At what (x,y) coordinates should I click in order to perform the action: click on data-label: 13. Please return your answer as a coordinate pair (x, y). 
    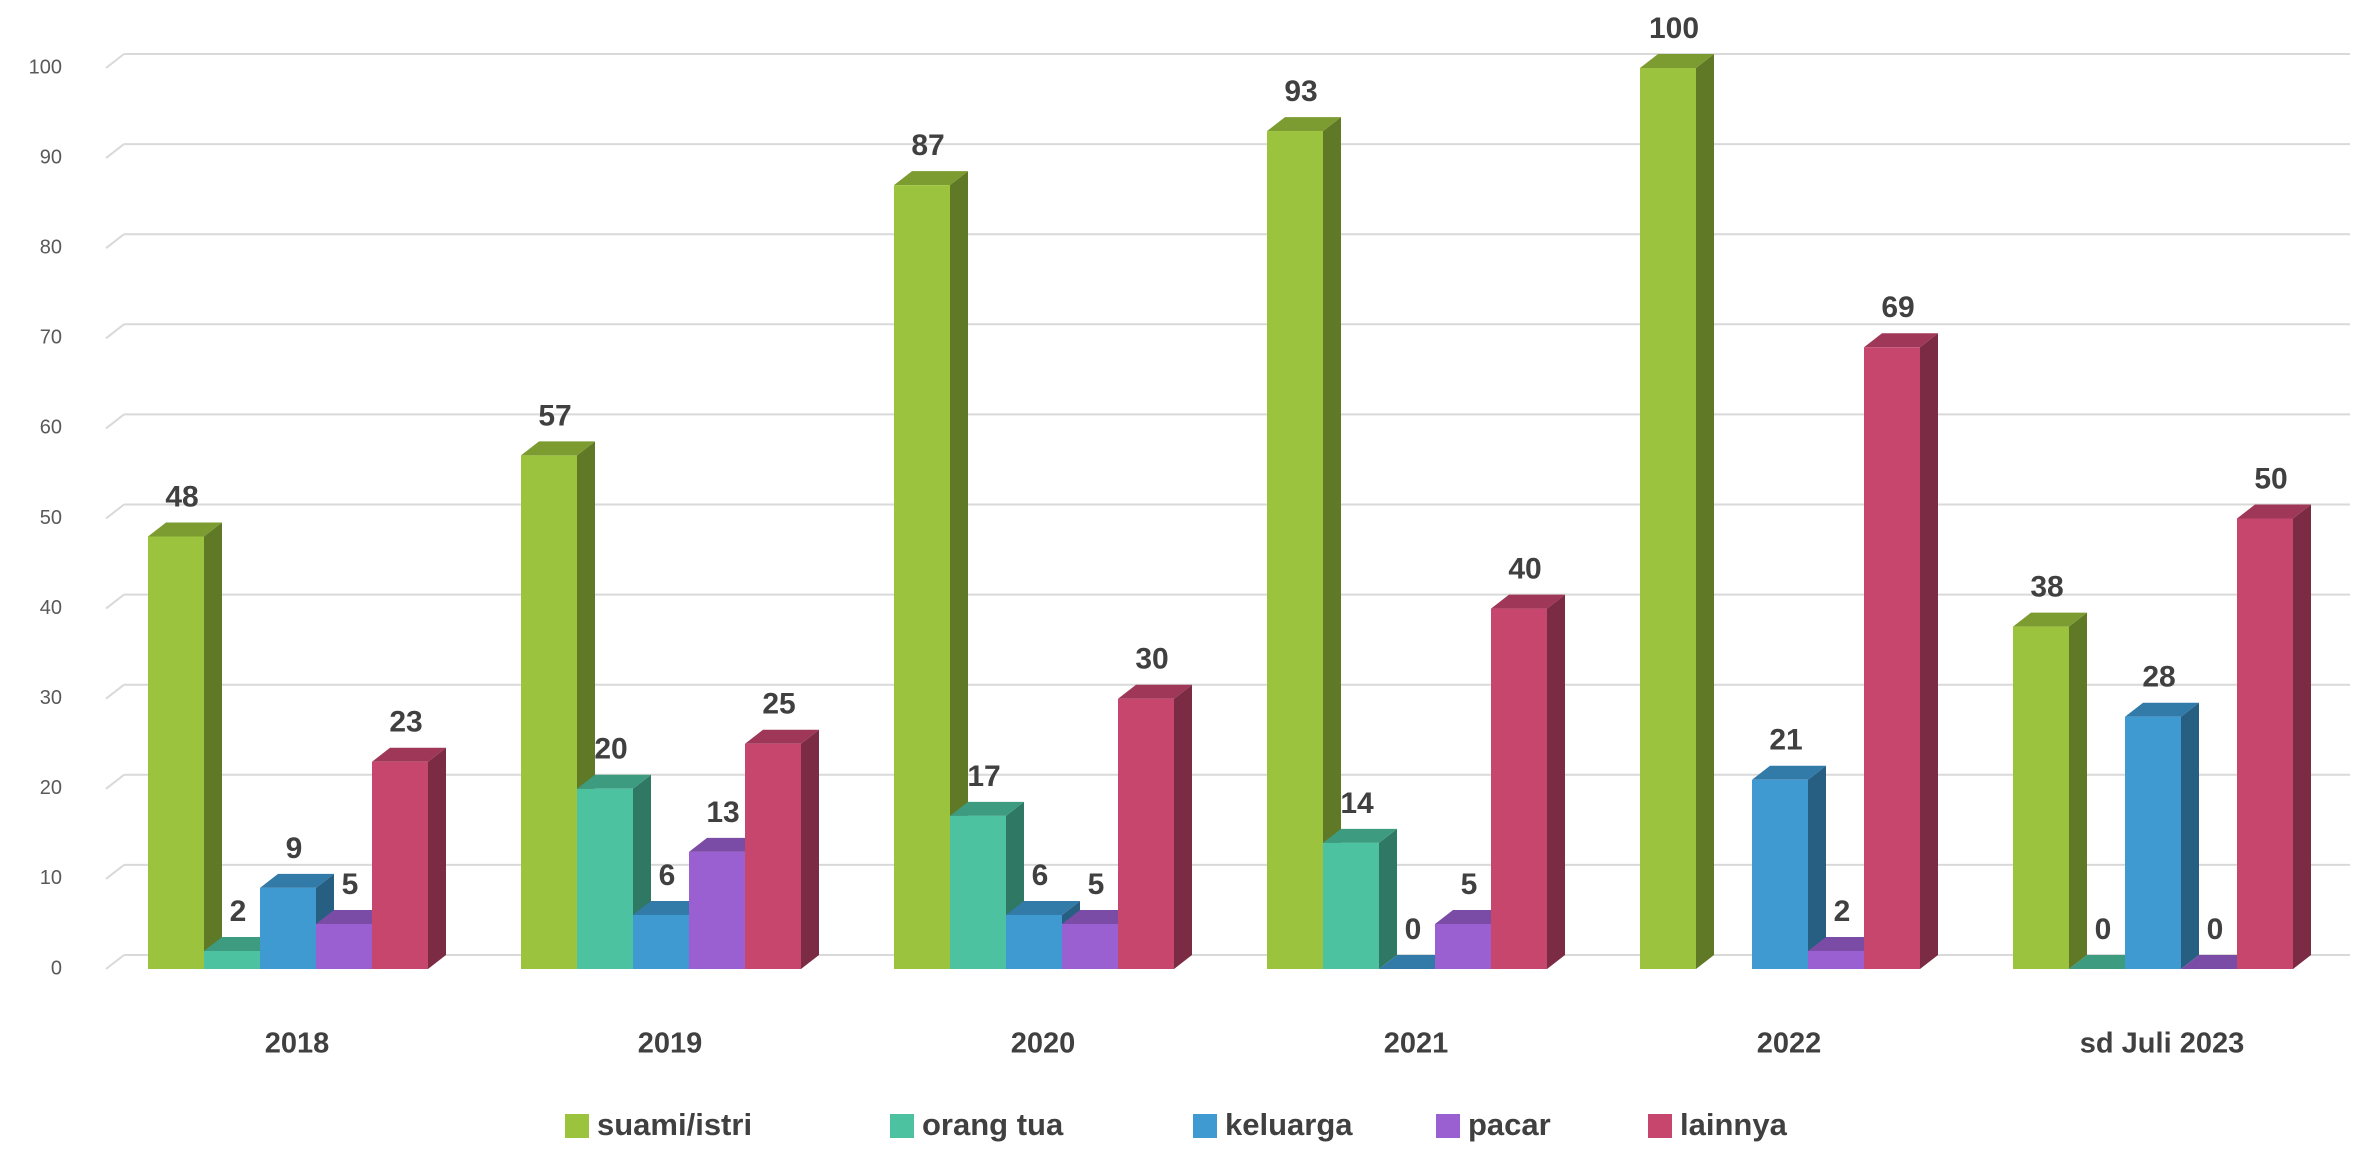
    Looking at the image, I should click on (722, 812).